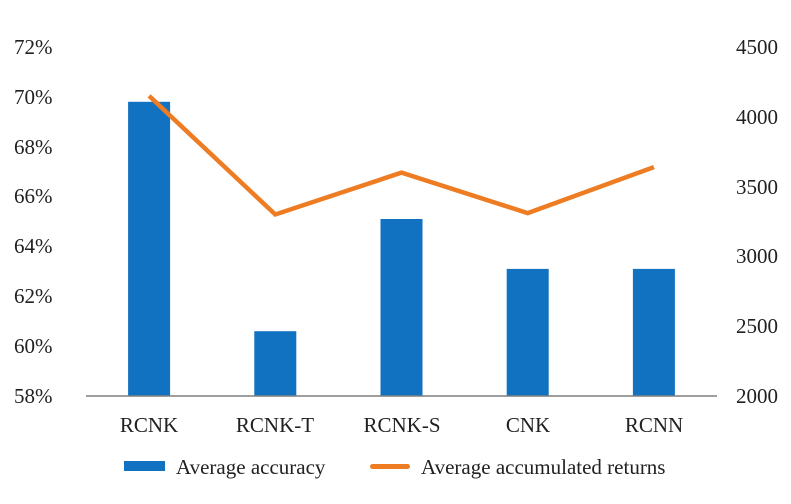  I want to click on bar-rcnn, so click(653, 332).